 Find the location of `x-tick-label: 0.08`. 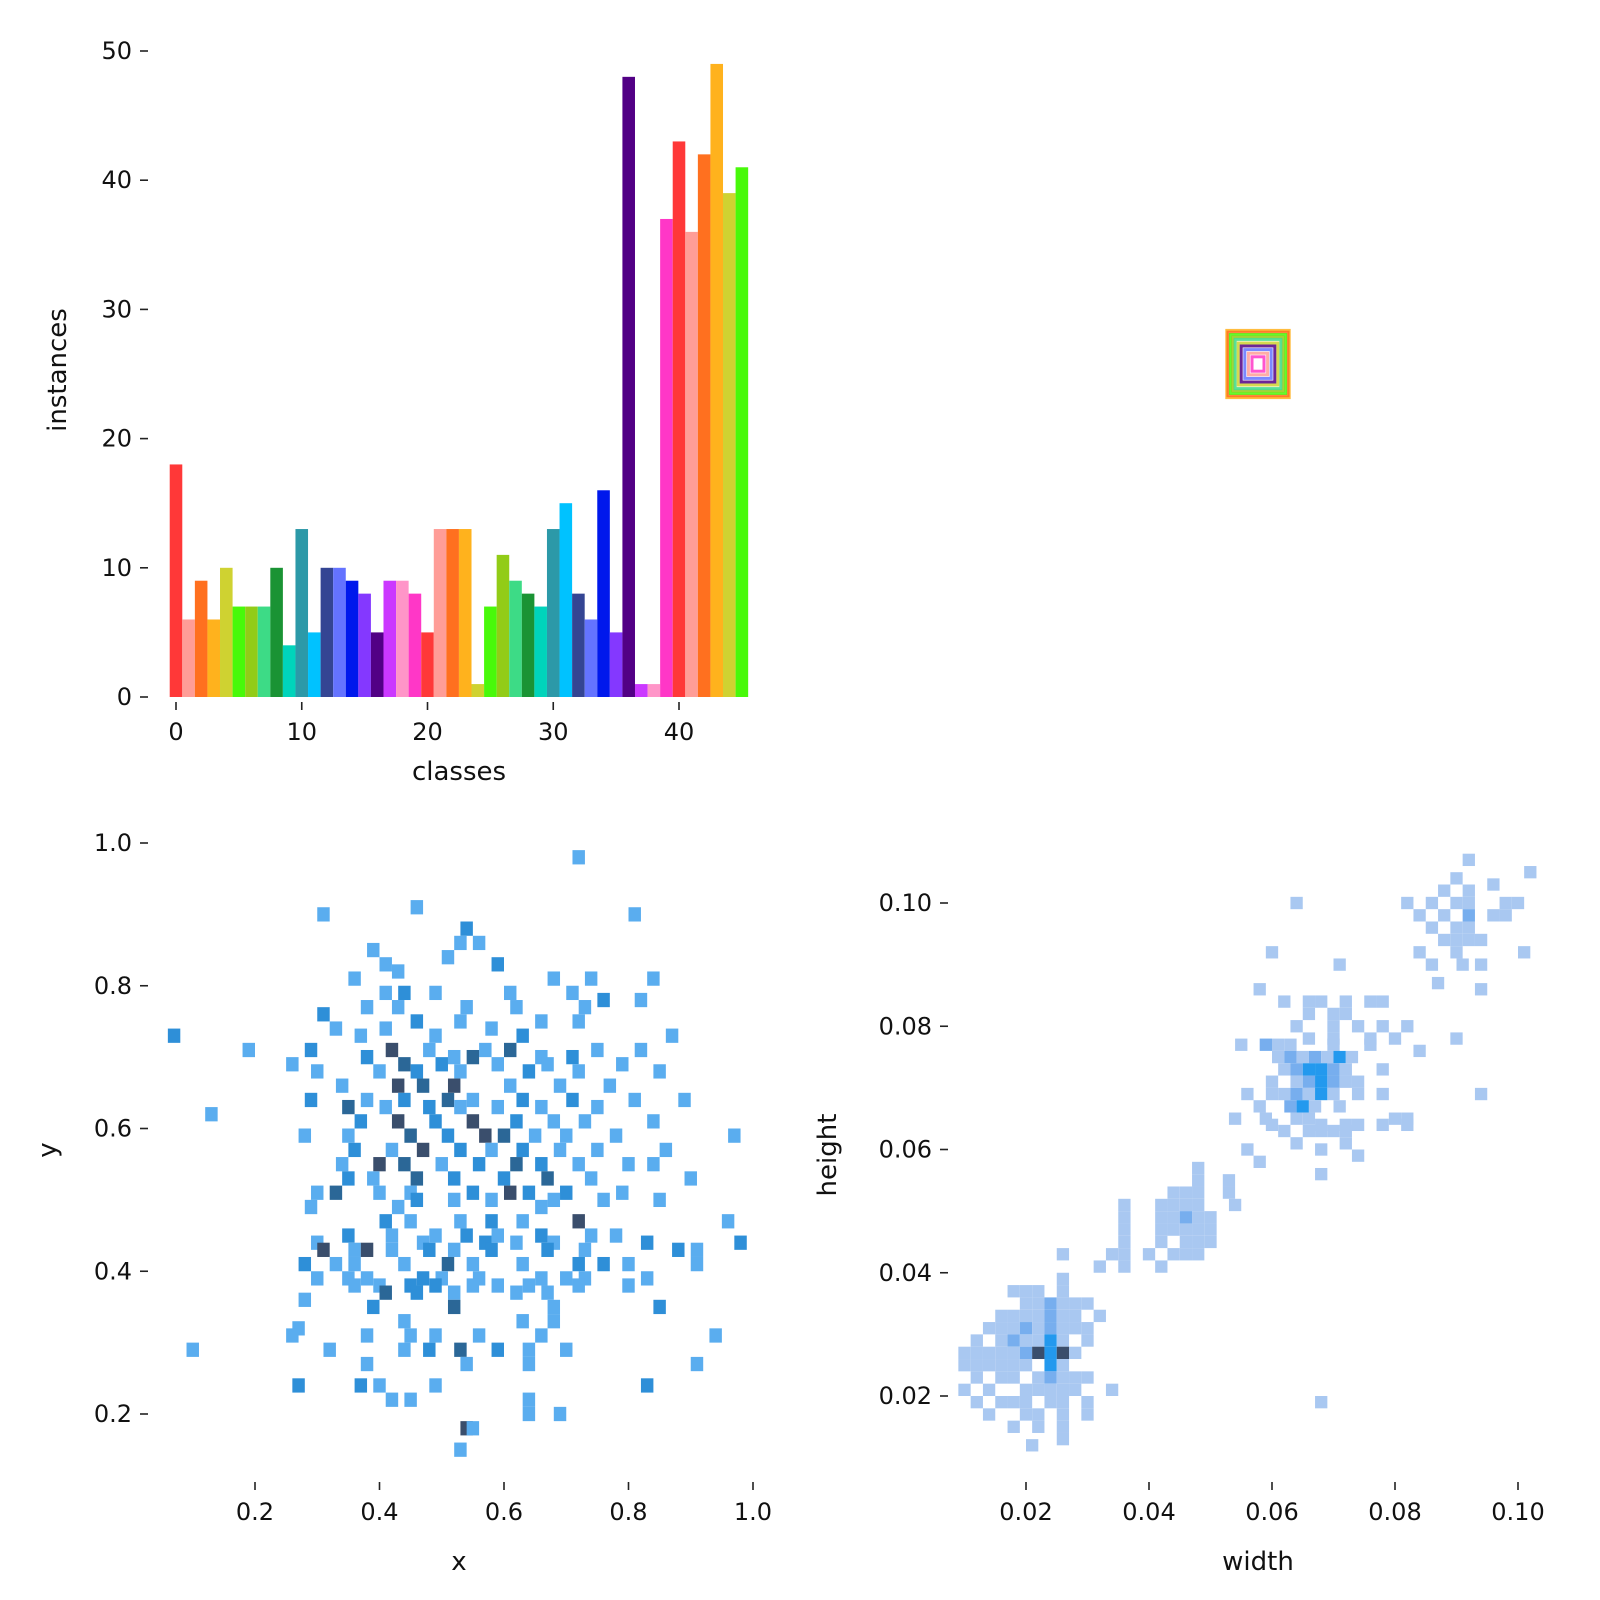

x-tick-label: 0.08 is located at coordinates (1394, 1512).